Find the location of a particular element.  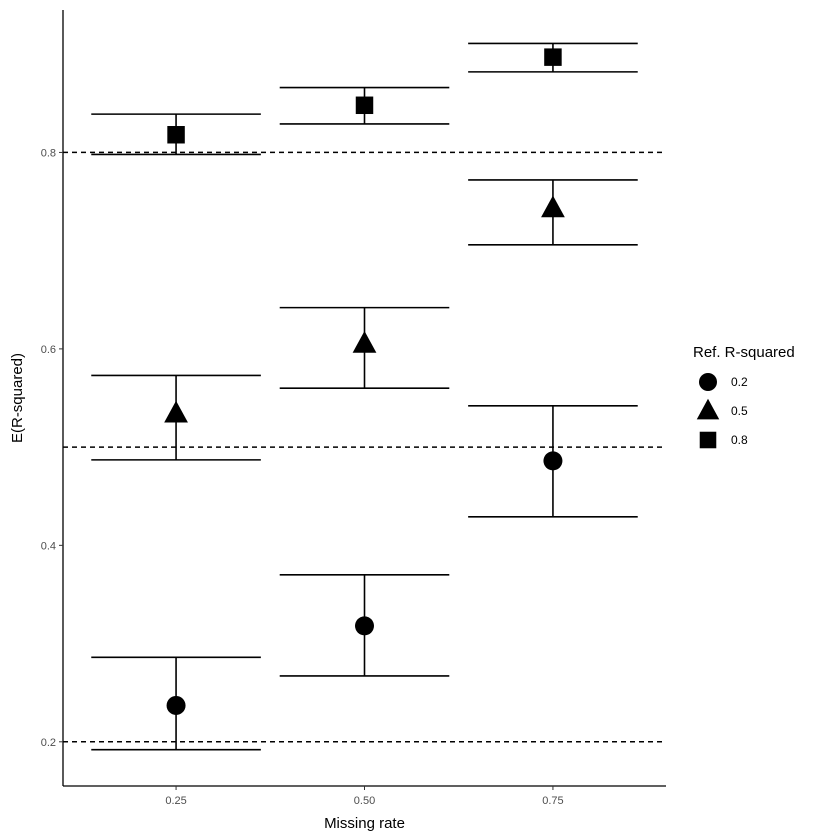

y-tick-label: 0.8 is located at coordinates (48, 153).